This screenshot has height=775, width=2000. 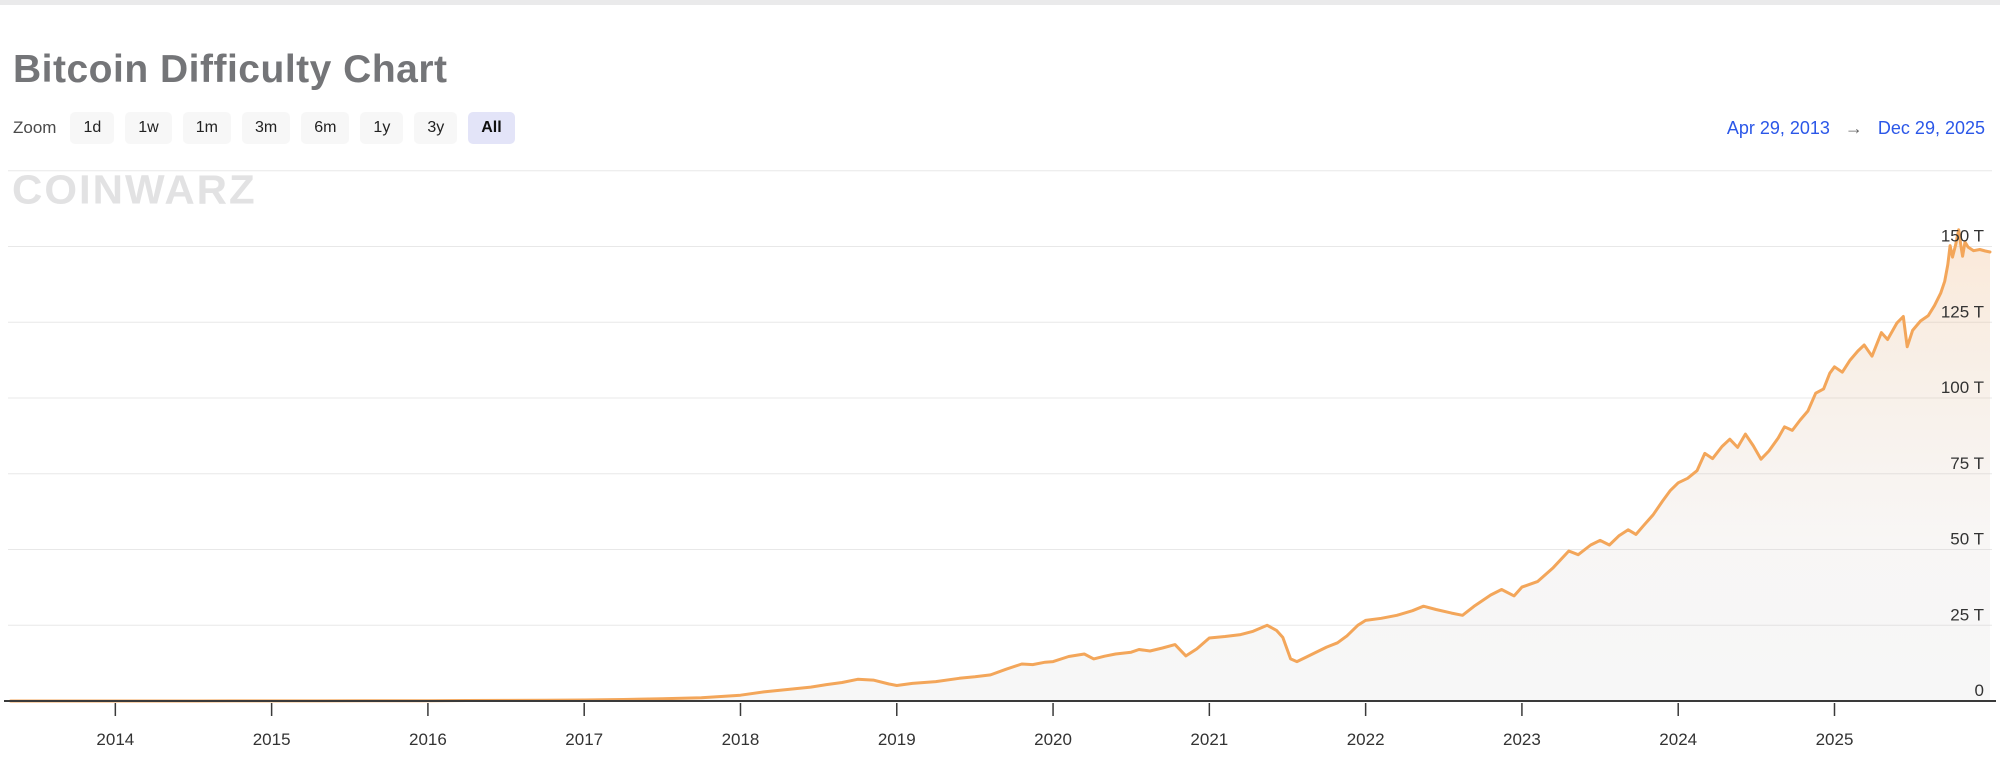 I want to click on y-tick-label-0: 0, so click(x=1979, y=690).